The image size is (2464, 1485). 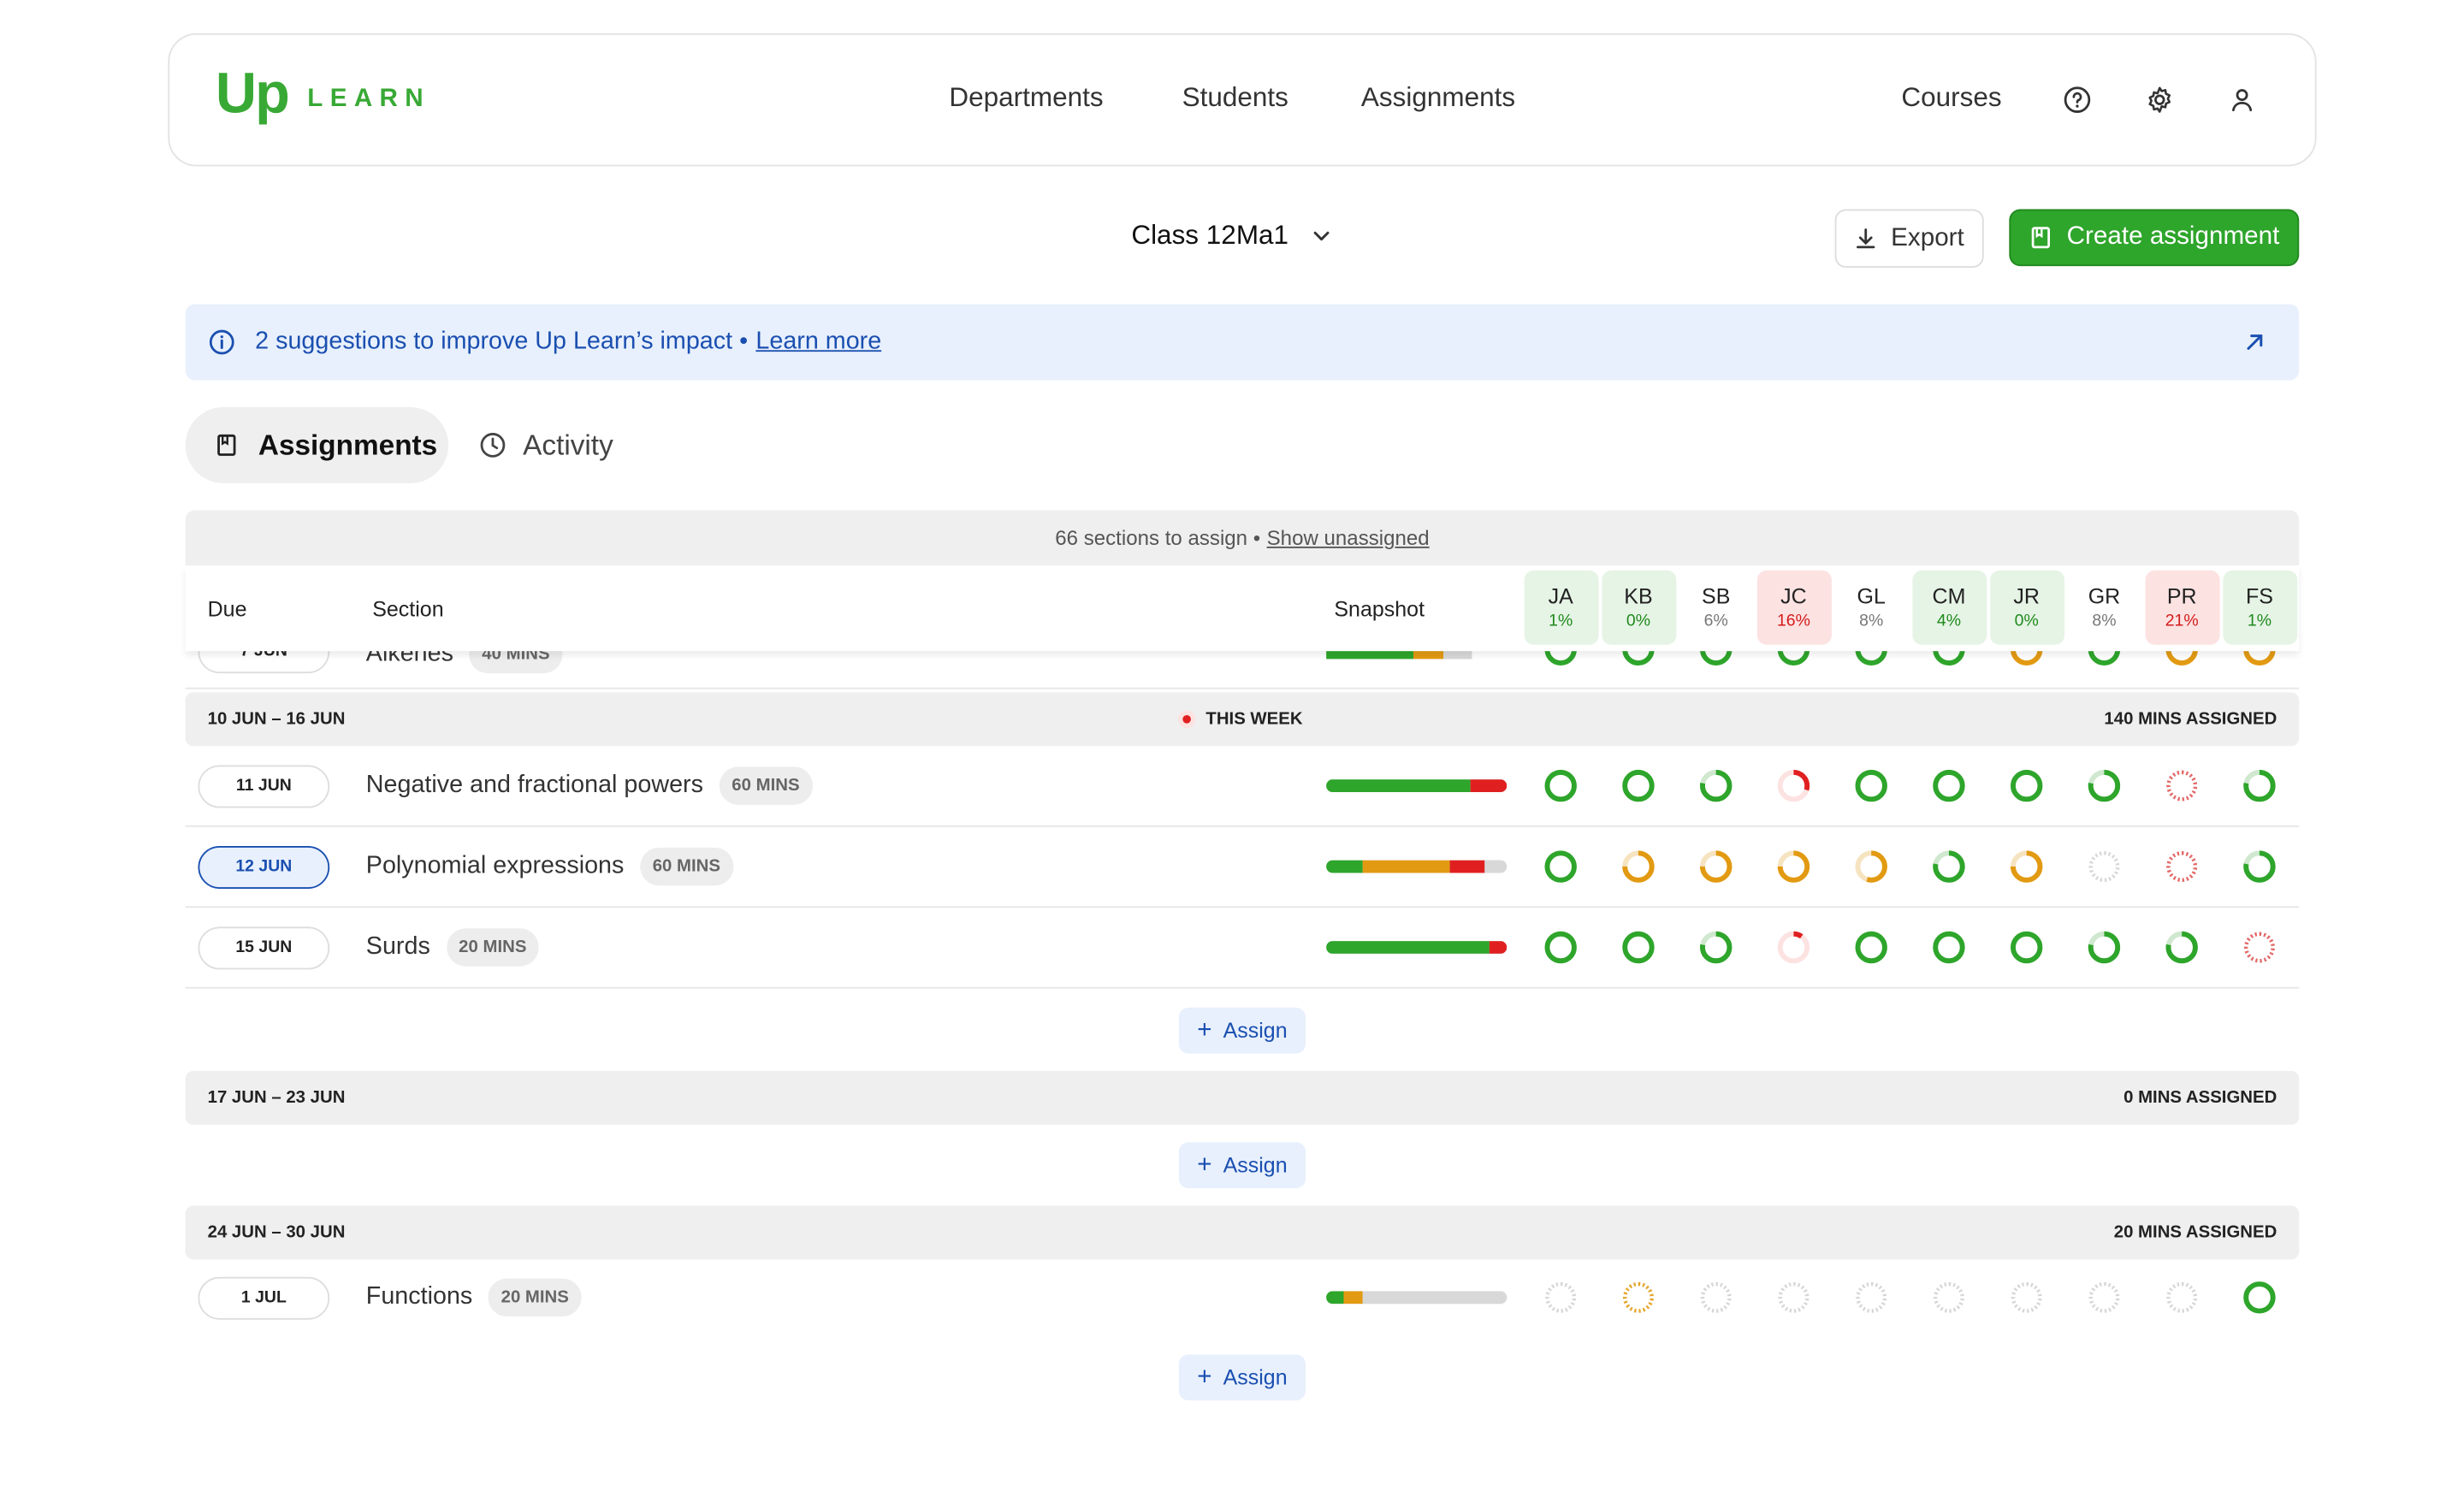 I want to click on nav-courses: Courses, so click(x=1951, y=97).